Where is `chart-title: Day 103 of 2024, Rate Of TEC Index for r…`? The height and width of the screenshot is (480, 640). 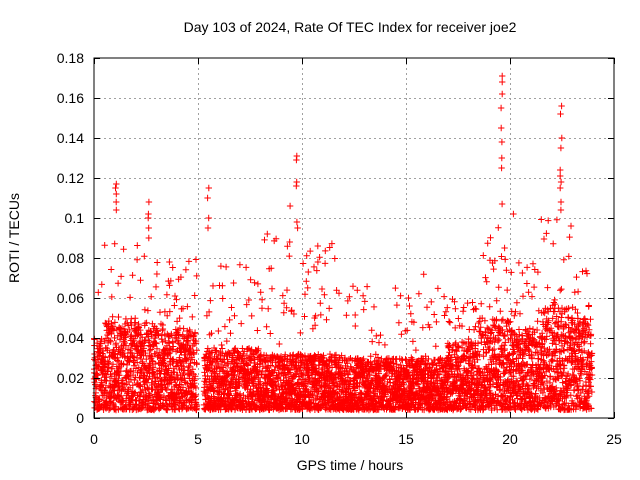 chart-title: Day 103 of 2024, Rate Of TEC Index for r… is located at coordinates (350, 27).